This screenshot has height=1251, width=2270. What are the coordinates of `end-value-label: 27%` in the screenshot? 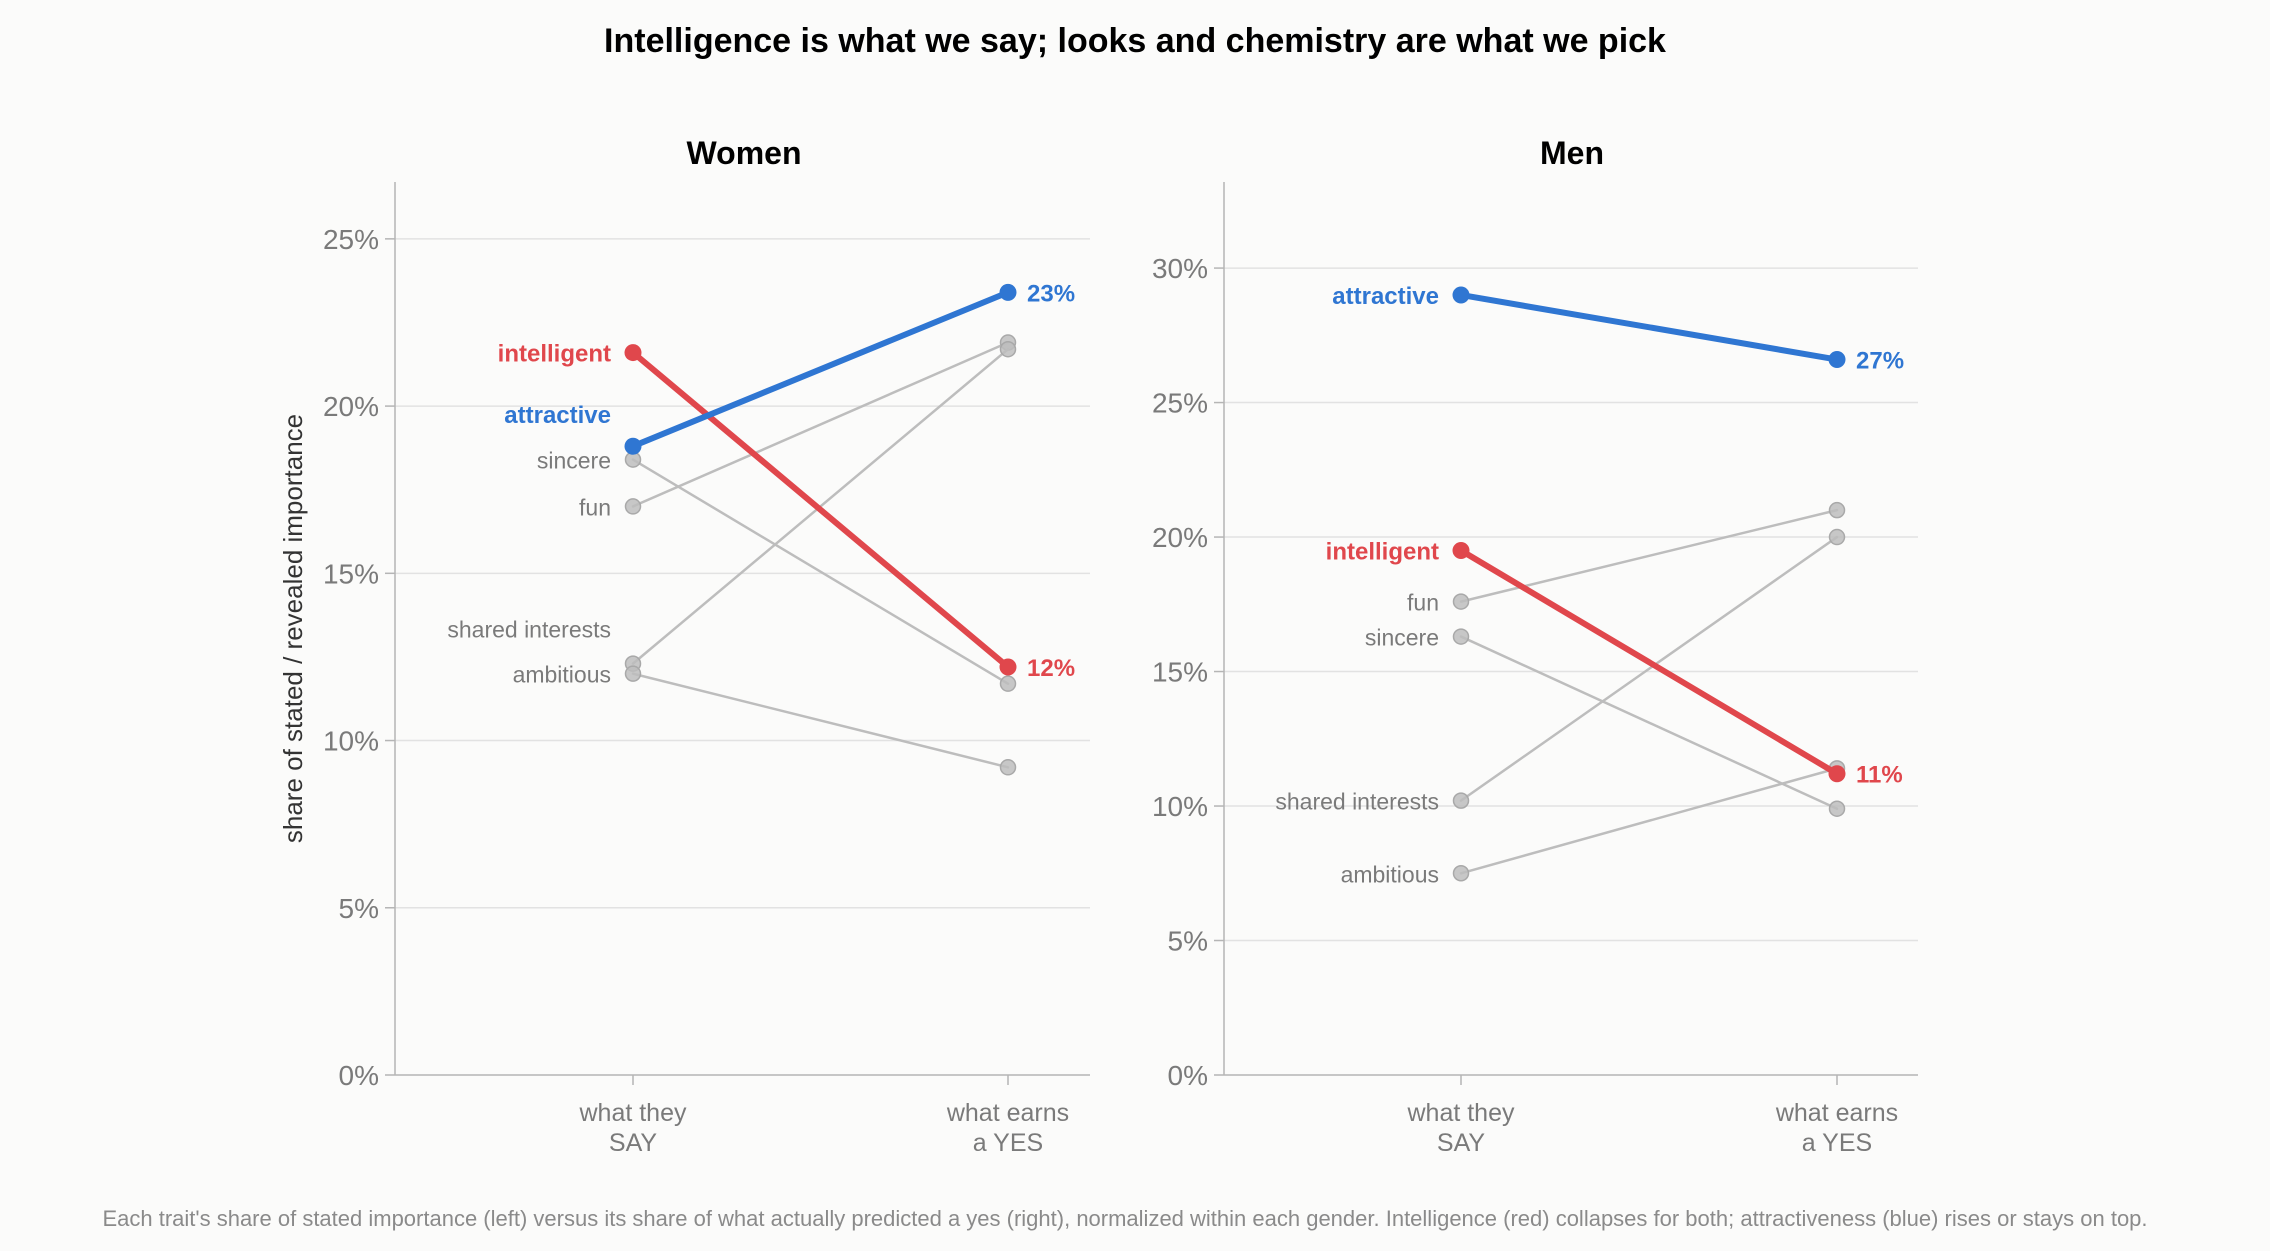 It's located at (1880, 361).